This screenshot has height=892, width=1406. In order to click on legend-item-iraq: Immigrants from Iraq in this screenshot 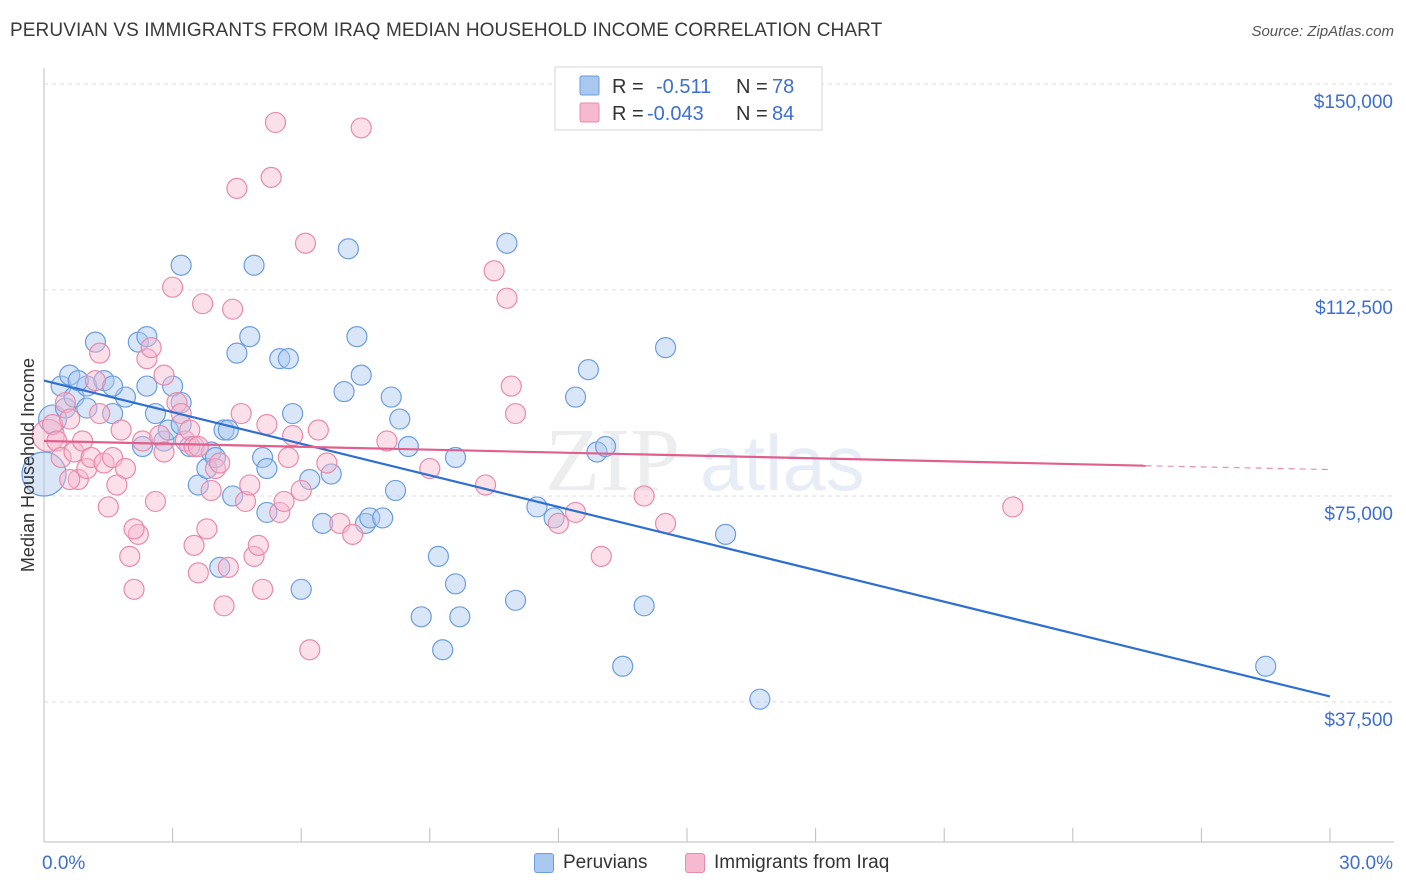, I will do `click(787, 863)`.